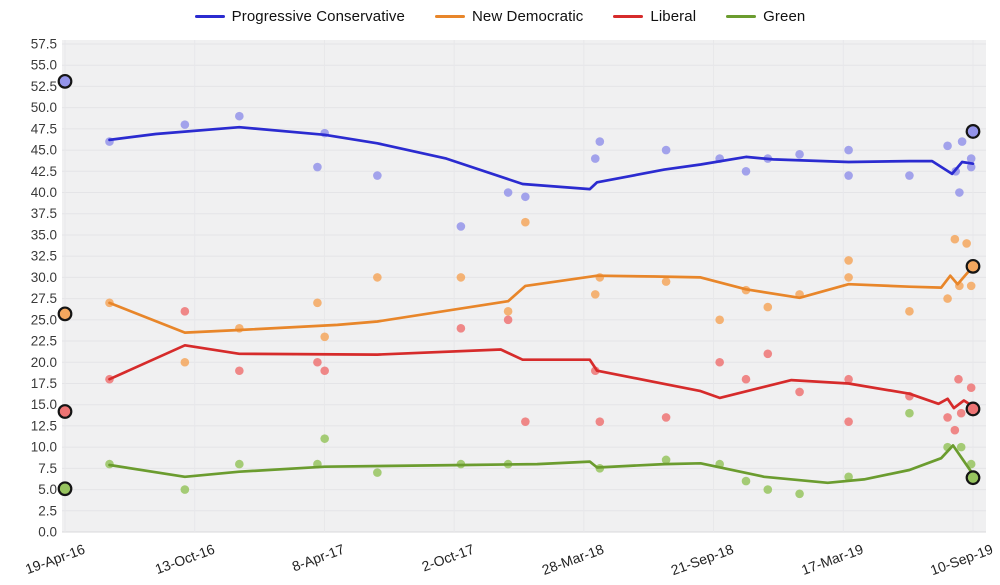 Image resolution: width=1000 pixels, height=585 pixels. I want to click on x-tick-label: 21-Sep-18, so click(702, 559).